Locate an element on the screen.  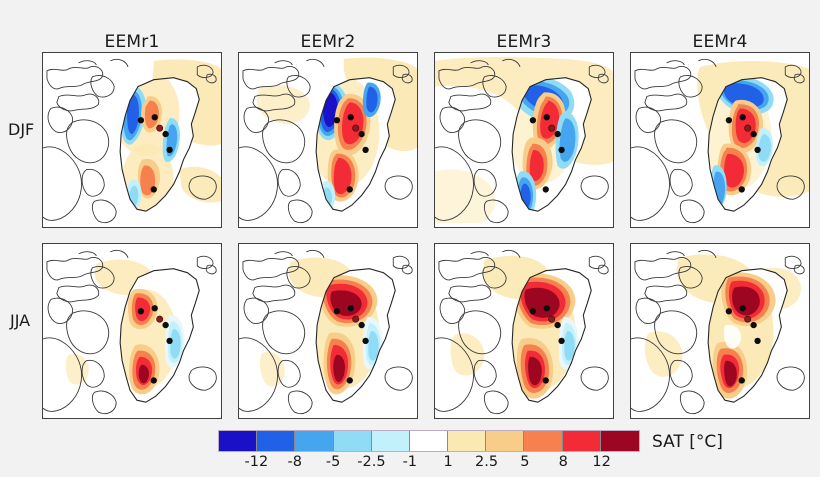
map-eemr4-jja is located at coordinates (720, 331).